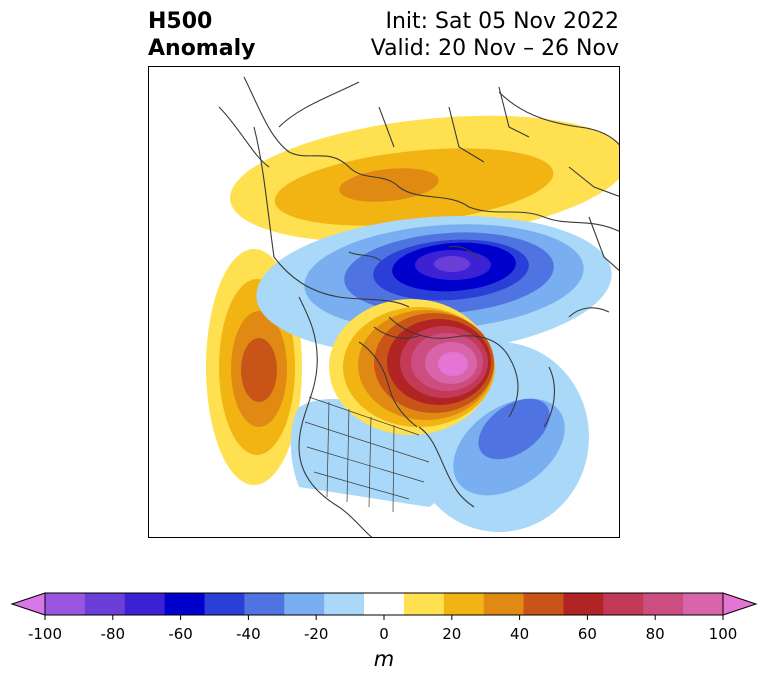 The width and height of the screenshot is (768, 684). I want to click on colorbar-extend-max, so click(740, 604).